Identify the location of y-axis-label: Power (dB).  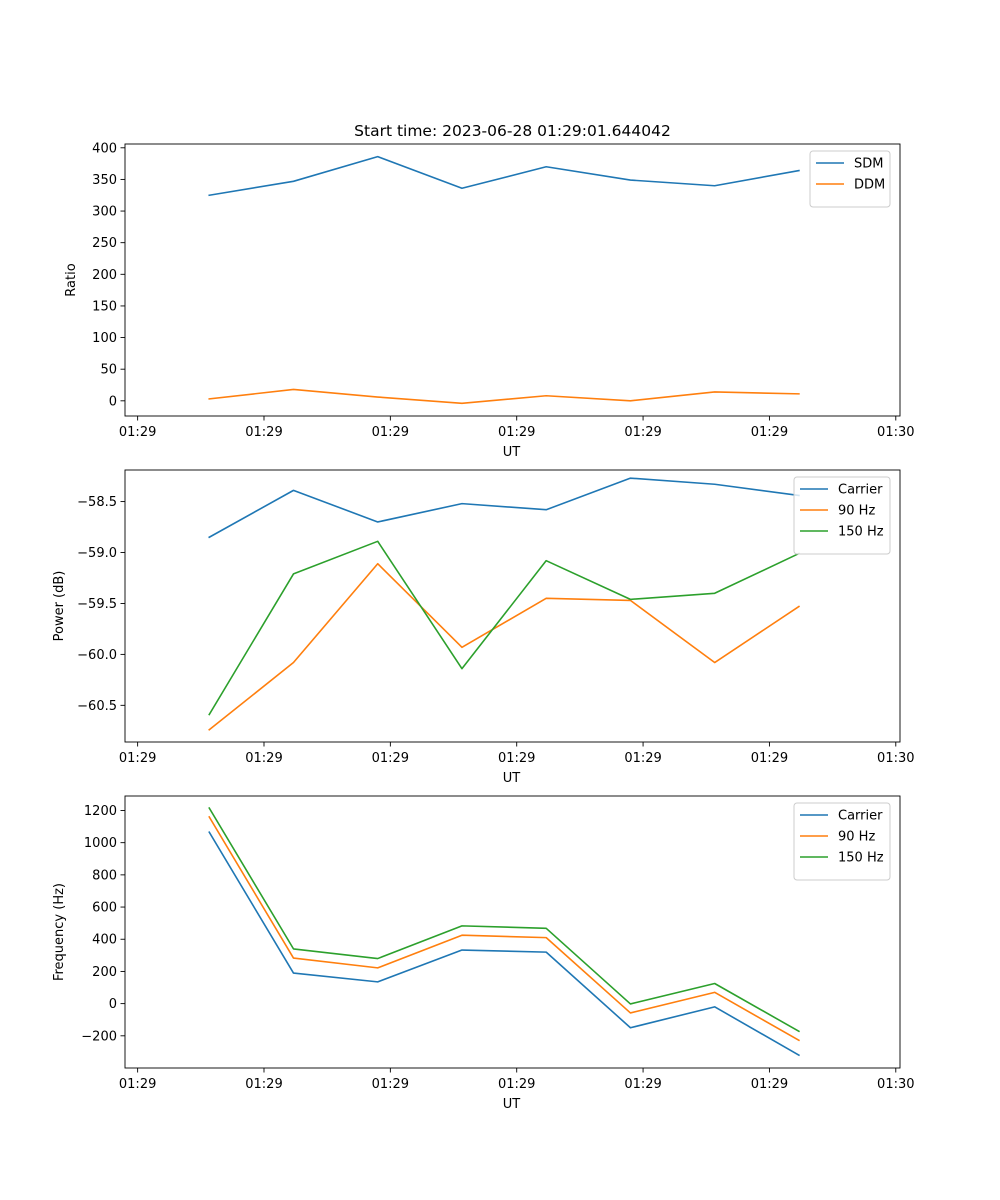
(59, 606).